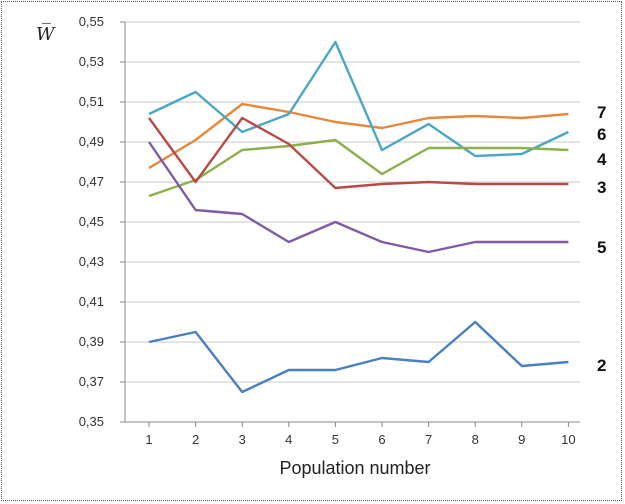 The width and height of the screenshot is (625, 504). What do you see at coordinates (360, 439) in the screenshot?
I see `x-tick-labels: 1 2 3 4 5 6 7 8 9 10` at bounding box center [360, 439].